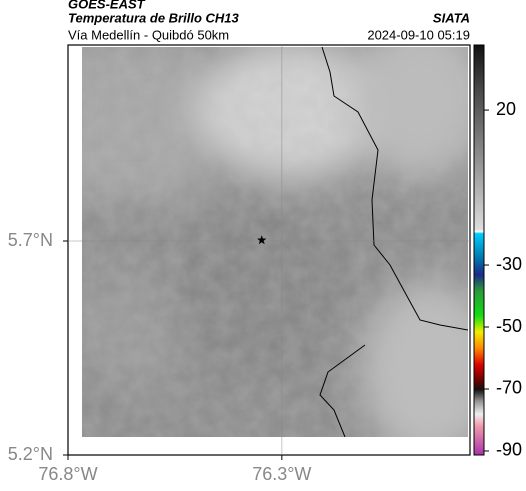 The height and width of the screenshot is (491, 526). I want to click on location-marker, so click(262, 240).